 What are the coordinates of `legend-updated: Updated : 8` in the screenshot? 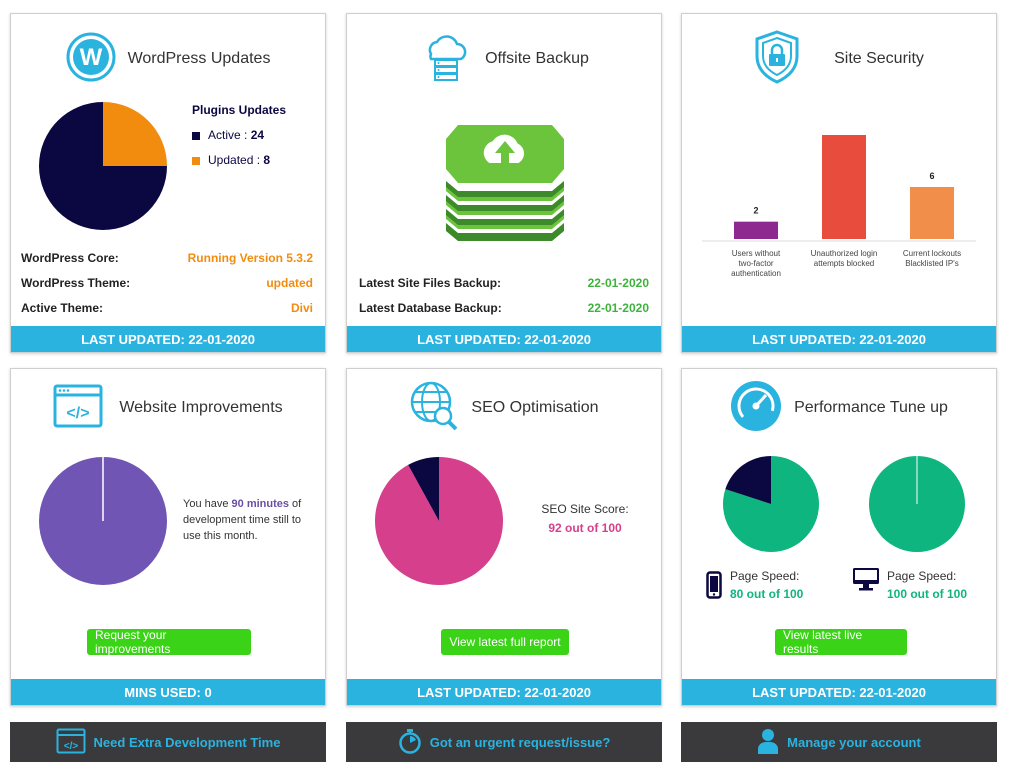 It's located at (239, 160).